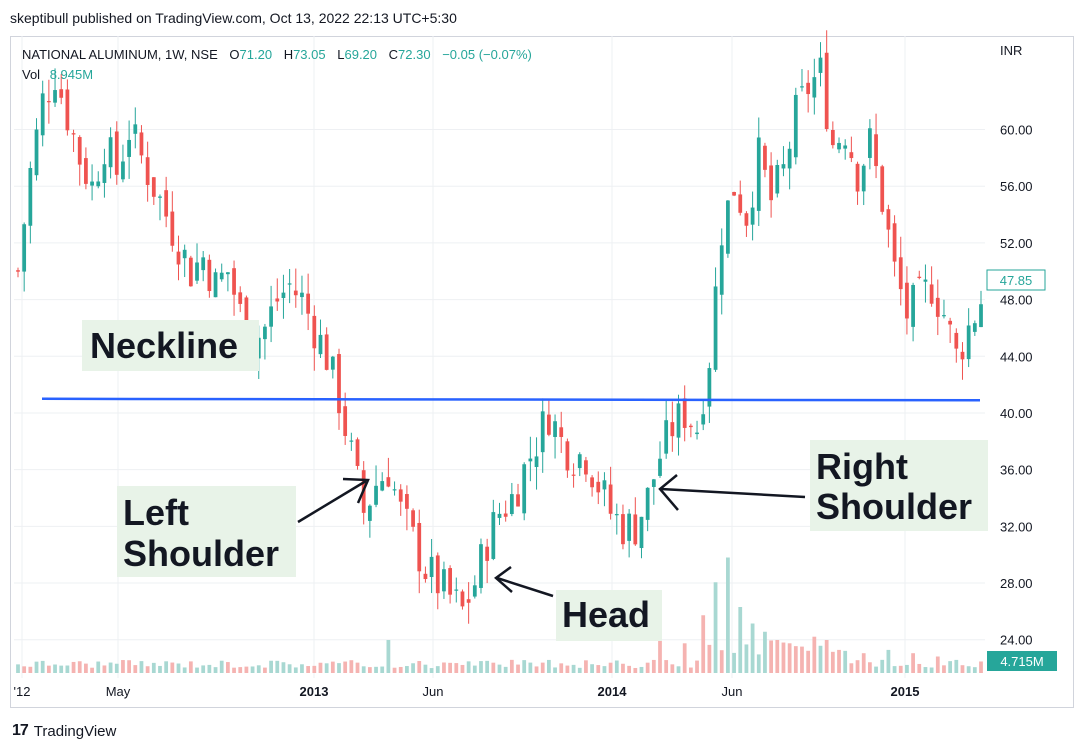 The height and width of the screenshot is (753, 1086). I want to click on last-price-value: 47.85, so click(1016, 280).